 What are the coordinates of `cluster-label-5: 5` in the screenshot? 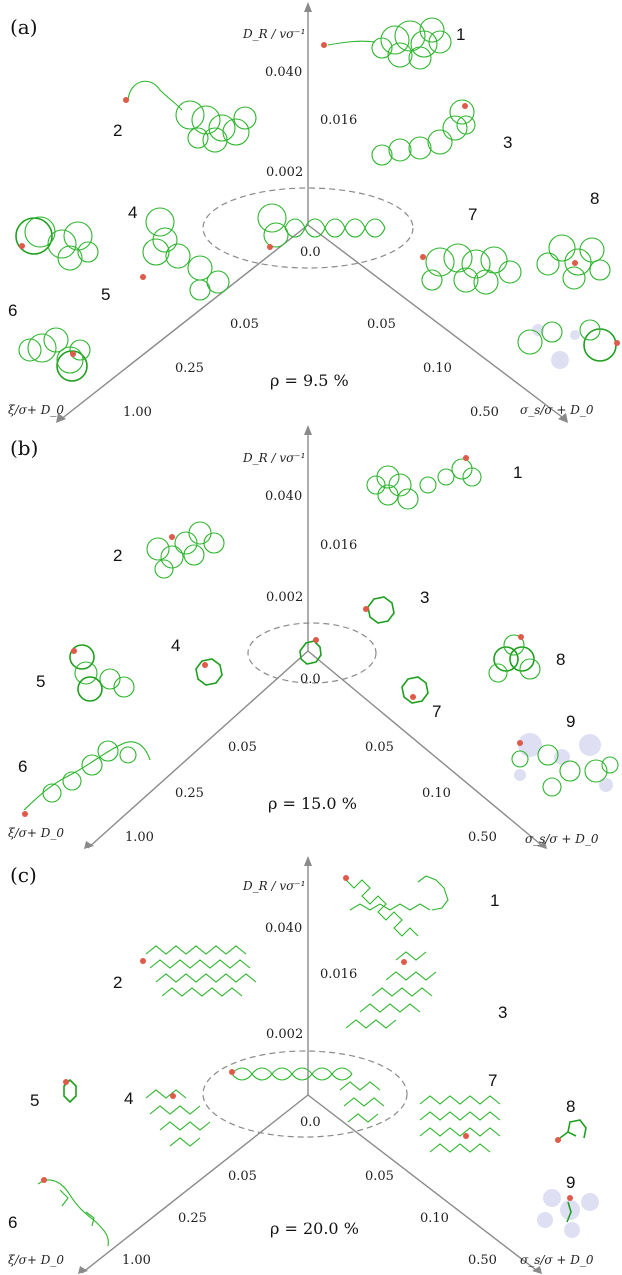 It's located at (40, 681).